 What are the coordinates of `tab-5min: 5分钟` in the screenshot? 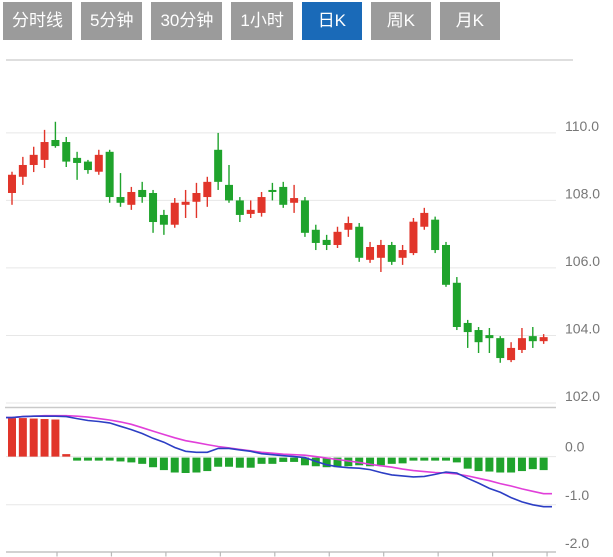 It's located at (112, 21).